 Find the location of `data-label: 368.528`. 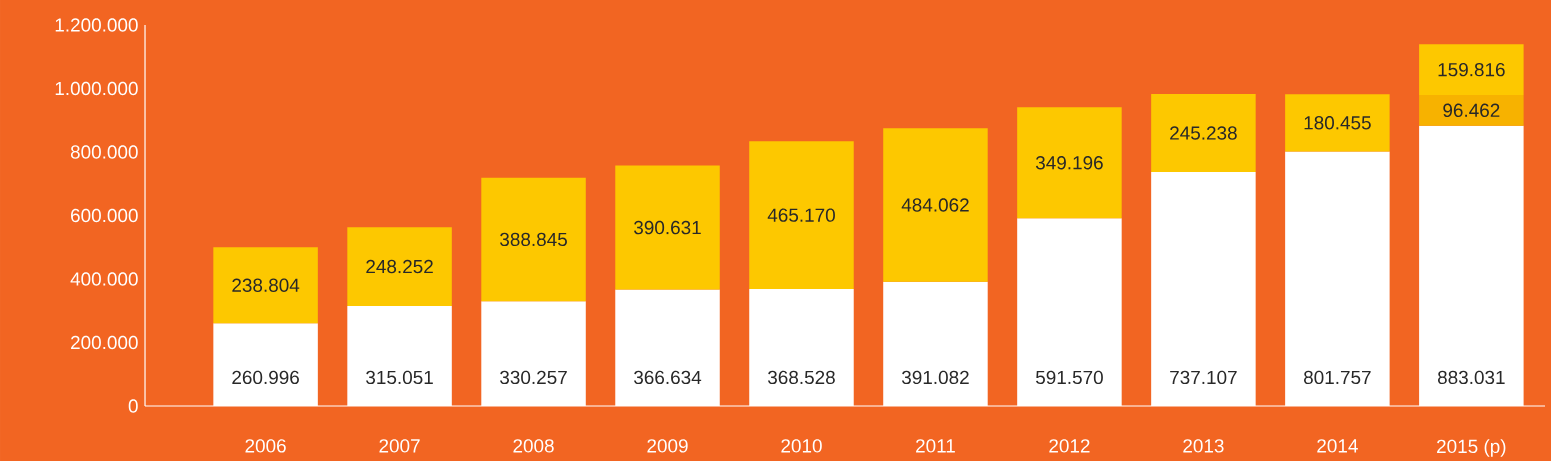

data-label: 368.528 is located at coordinates (801, 377).